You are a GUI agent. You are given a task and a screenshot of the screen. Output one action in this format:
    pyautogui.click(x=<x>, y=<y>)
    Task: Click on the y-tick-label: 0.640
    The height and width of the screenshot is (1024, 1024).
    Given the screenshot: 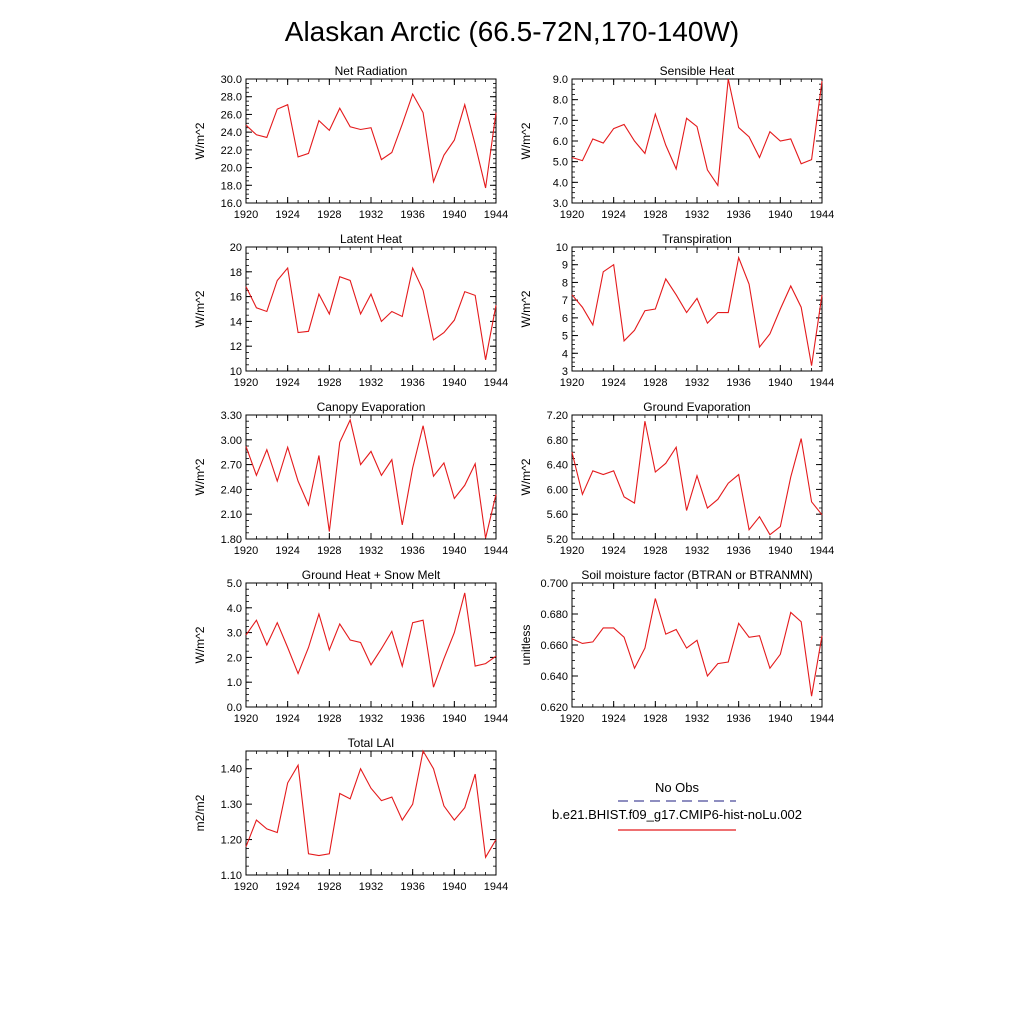 What is the action you would take?
    pyautogui.click(x=554, y=677)
    